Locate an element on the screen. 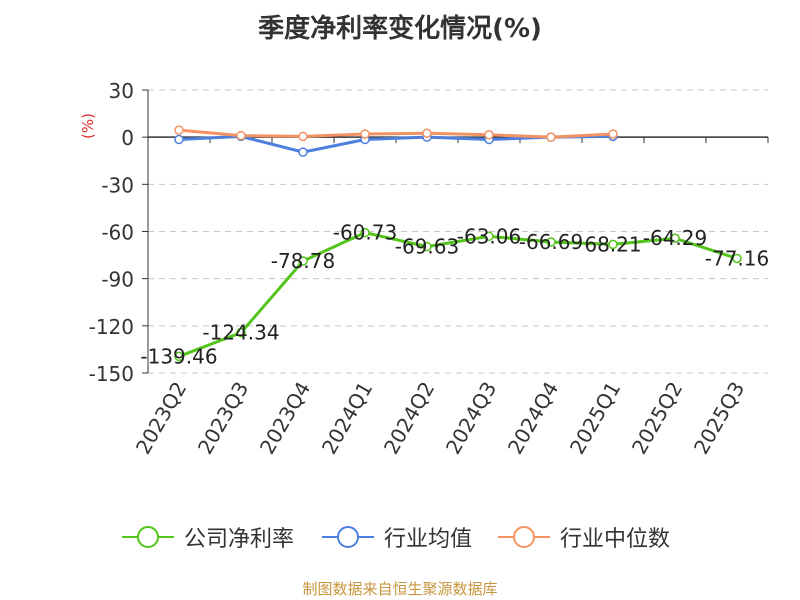 This screenshot has width=800, height=600. data-label: -60.73 is located at coordinates (365, 233).